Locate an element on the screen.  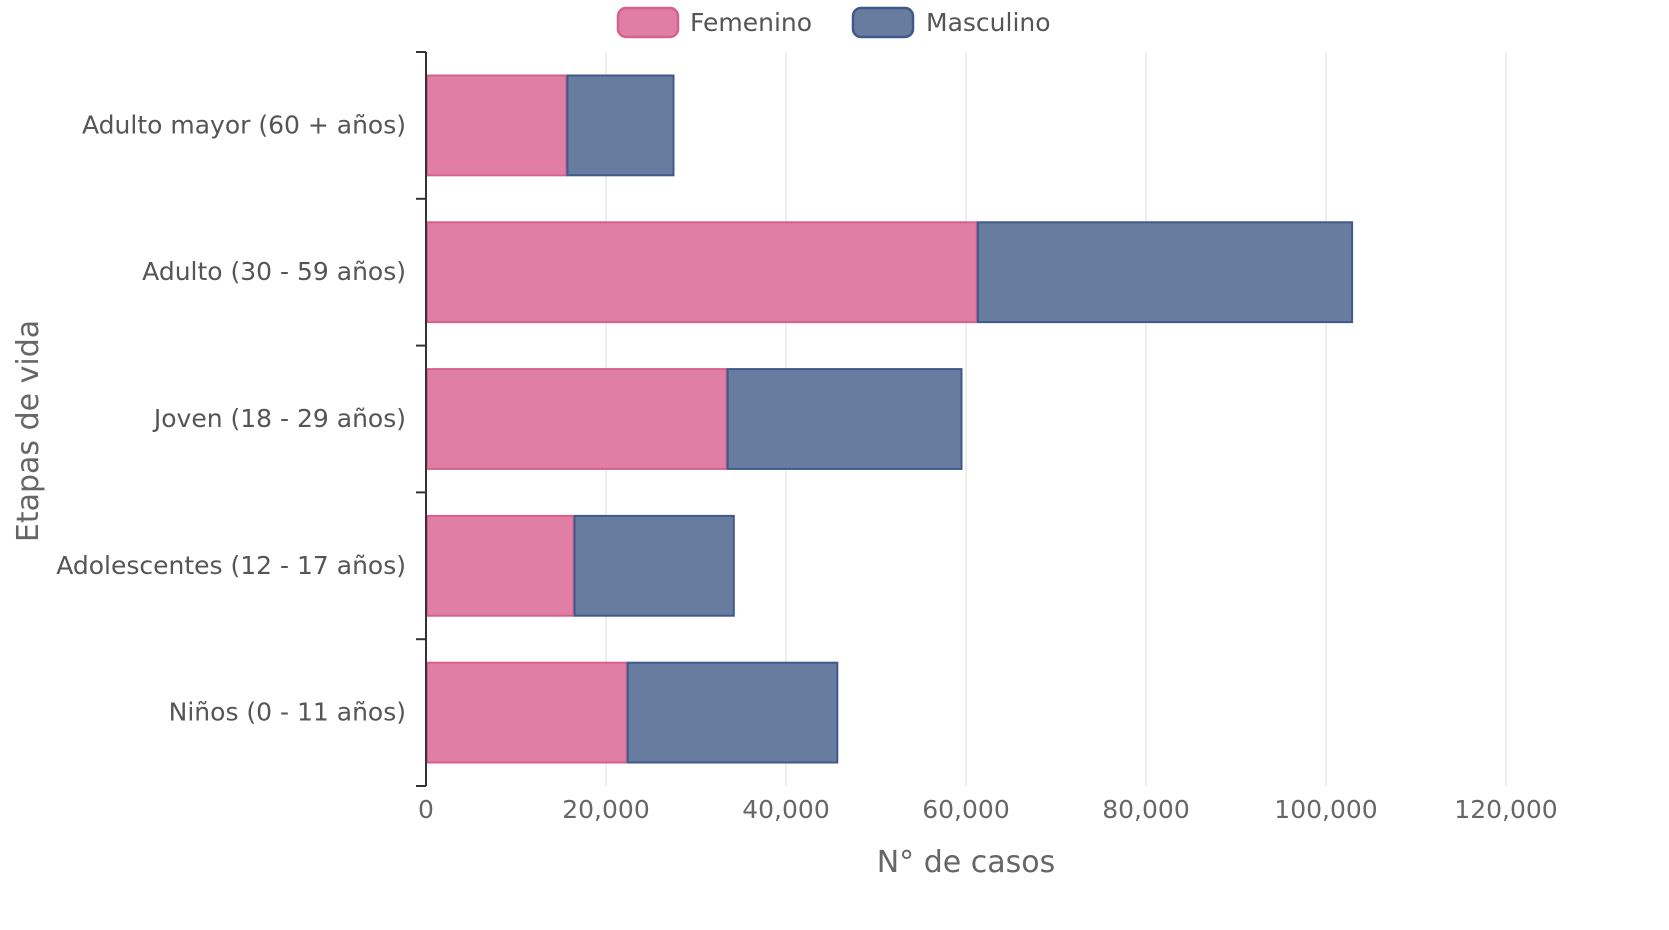
x-tick-label: 80,000 is located at coordinates (1145, 809).